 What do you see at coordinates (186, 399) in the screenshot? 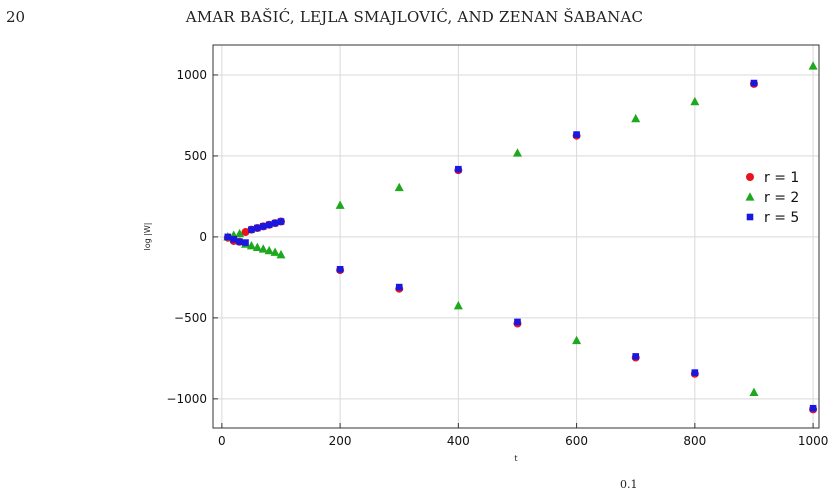
I see `y-tick-label: −1000` at bounding box center [186, 399].